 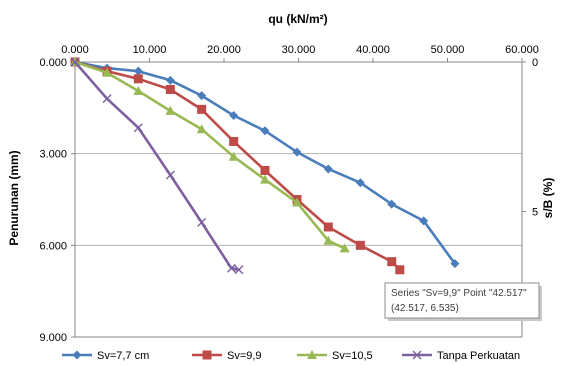 What do you see at coordinates (522, 50) in the screenshot?
I see `x-tick-label: 60.000` at bounding box center [522, 50].